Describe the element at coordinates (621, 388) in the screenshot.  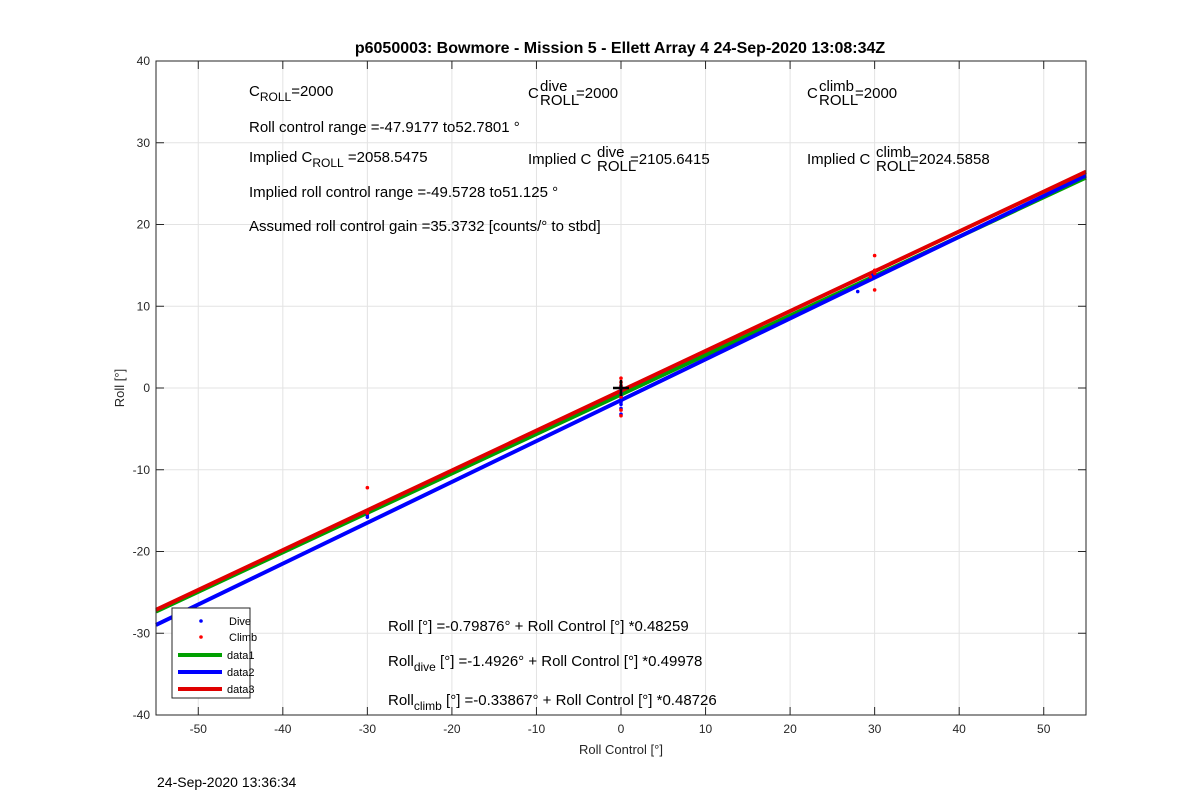
I see `origin-marker` at that location.